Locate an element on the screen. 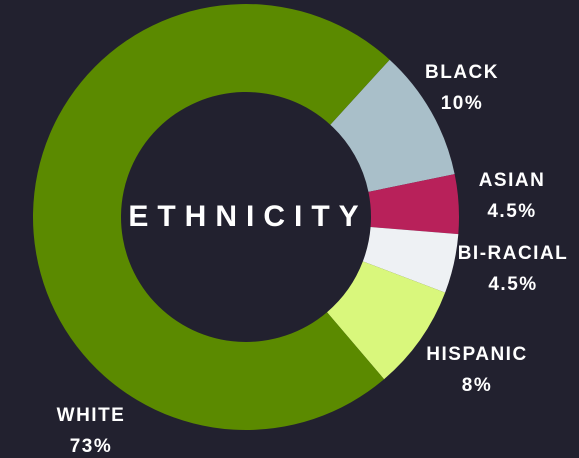  category-label: BLACK is located at coordinates (462, 72).